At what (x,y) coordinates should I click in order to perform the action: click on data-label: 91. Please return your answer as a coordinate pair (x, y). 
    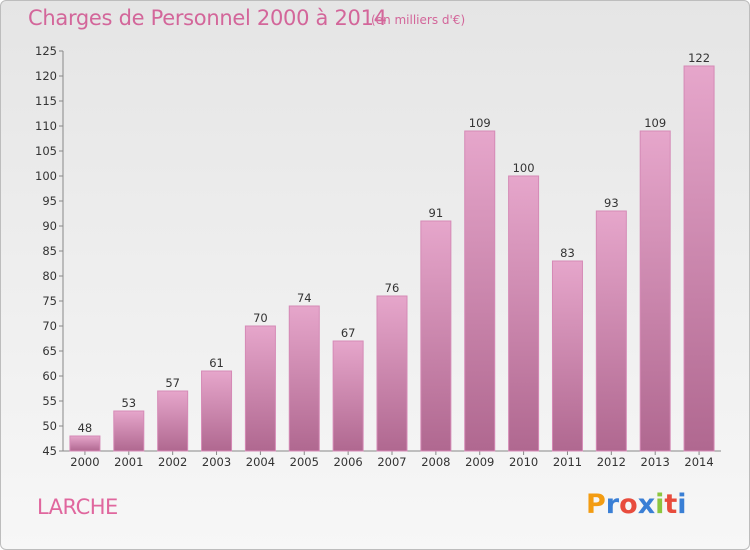
    Looking at the image, I should click on (436, 213).